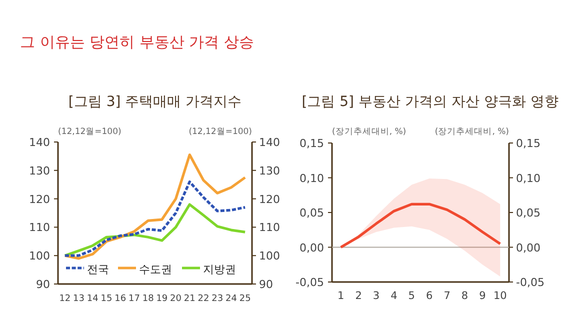 This screenshot has height=323, width=572. Describe the element at coordinates (120, 299) in the screenshot. I see `x-tick-label: 16` at that location.